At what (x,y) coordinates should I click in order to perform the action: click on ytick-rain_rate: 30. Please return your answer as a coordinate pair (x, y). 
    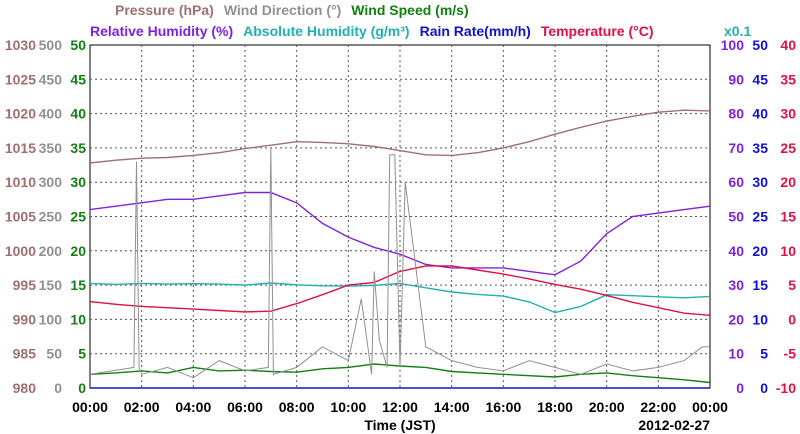
    Looking at the image, I should click on (760, 182).